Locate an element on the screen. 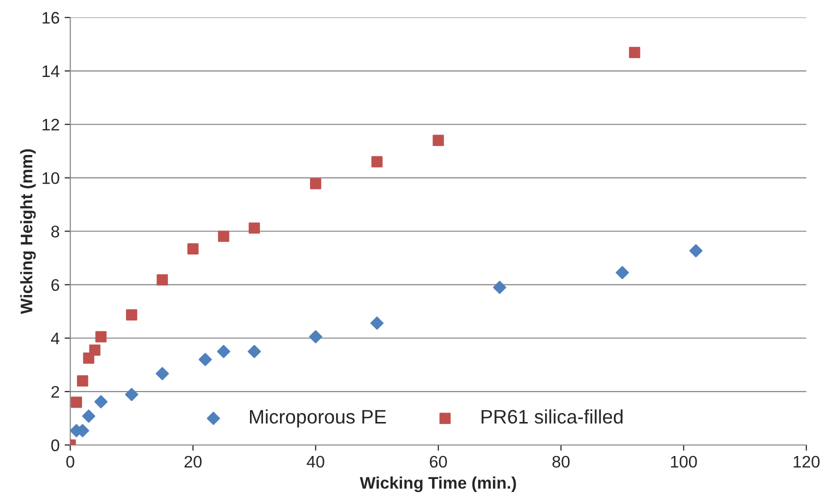 Image resolution: width=827 pixels, height=500 pixels. x-tick-label: 80 is located at coordinates (561, 462).